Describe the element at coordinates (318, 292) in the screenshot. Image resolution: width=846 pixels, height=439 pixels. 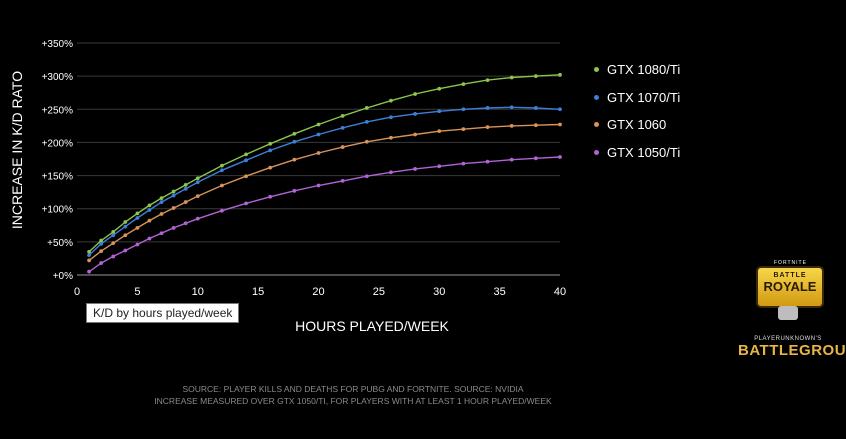
I see `x-tick-label: 20` at that location.